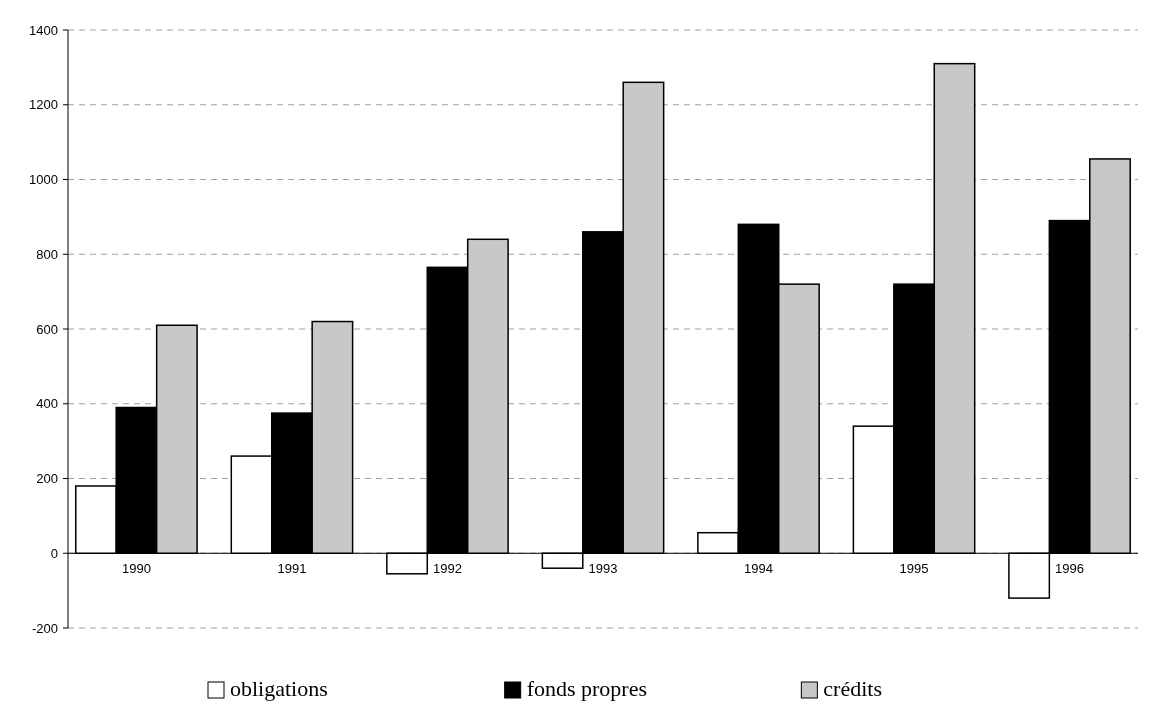 Image resolution: width=1162 pixels, height=726 pixels. Describe the element at coordinates (136, 569) in the screenshot. I see `x-tick-label: 1990` at that location.